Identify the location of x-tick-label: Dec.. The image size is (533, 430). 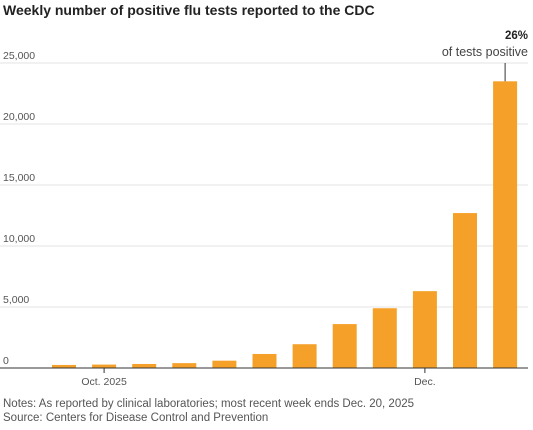
(425, 382).